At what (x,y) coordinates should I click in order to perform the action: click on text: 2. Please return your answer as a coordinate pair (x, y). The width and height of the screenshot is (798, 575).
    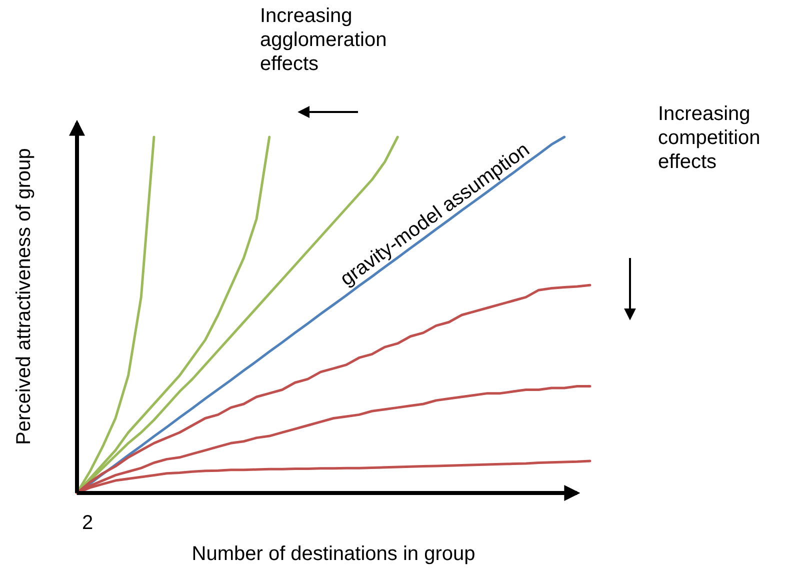
    Looking at the image, I should click on (88, 523).